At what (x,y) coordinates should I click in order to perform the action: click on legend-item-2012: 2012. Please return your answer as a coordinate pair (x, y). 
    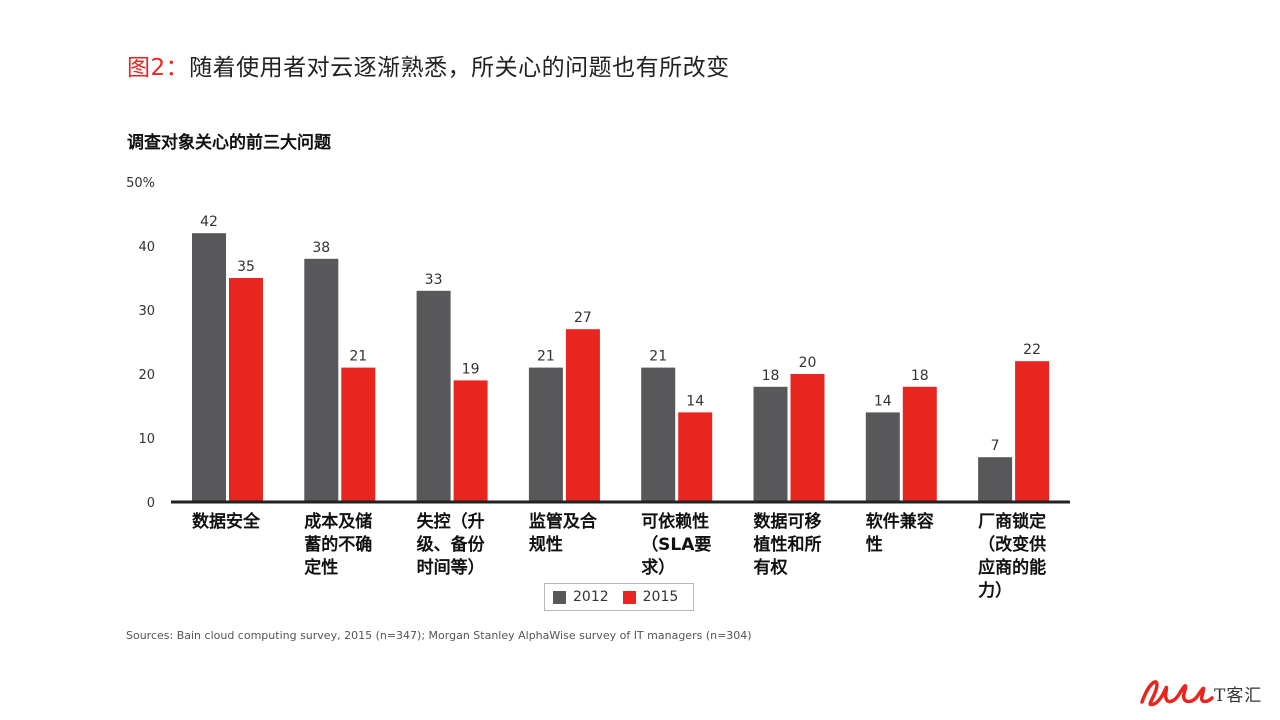
    Looking at the image, I should click on (581, 597).